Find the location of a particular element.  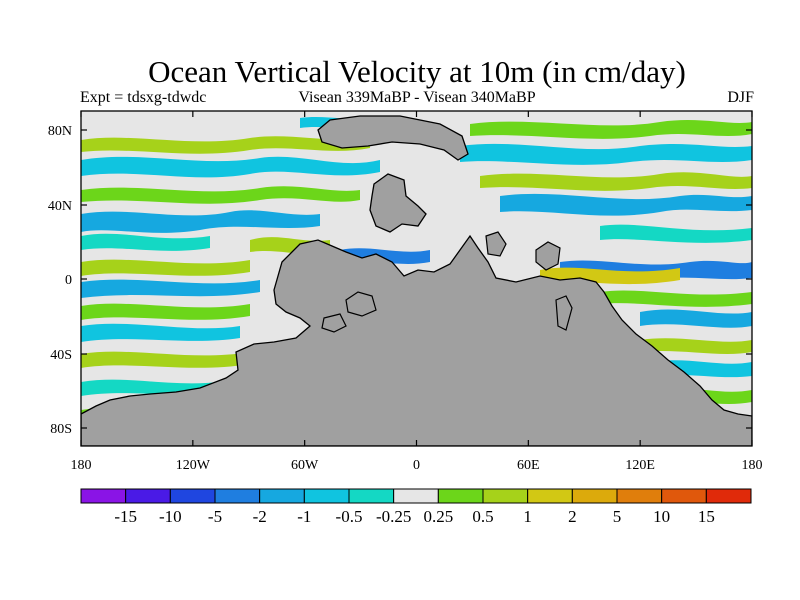

y-tick-label: 40N is located at coordinates (60, 206).